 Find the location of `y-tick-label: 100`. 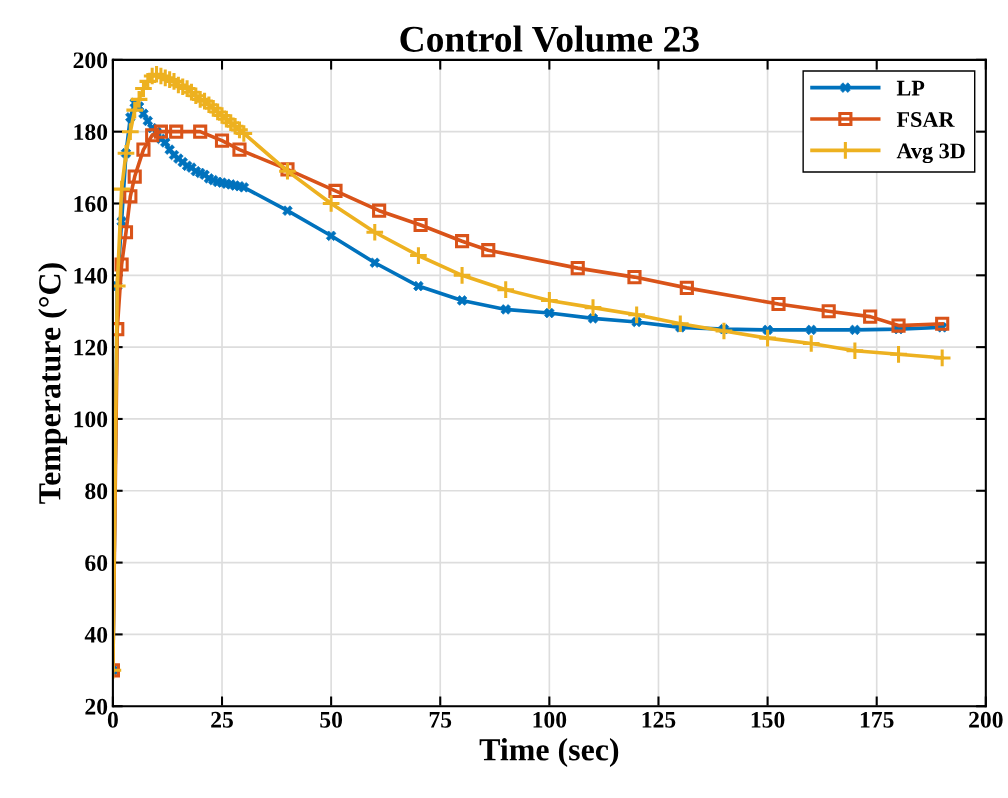

y-tick-label: 100 is located at coordinates (91, 419).